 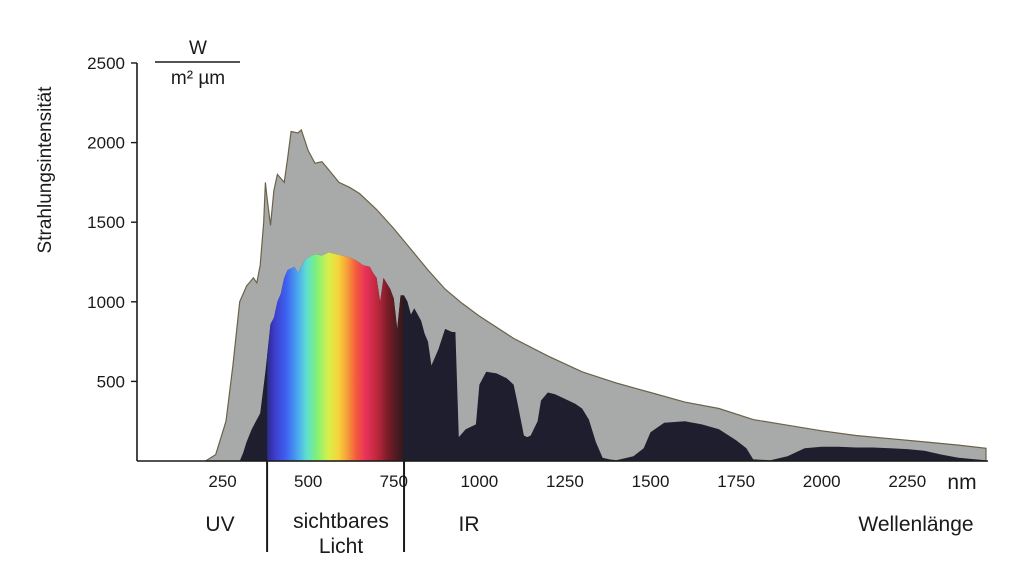 I want to click on x-tick-label: 2250, so click(x=907, y=481).